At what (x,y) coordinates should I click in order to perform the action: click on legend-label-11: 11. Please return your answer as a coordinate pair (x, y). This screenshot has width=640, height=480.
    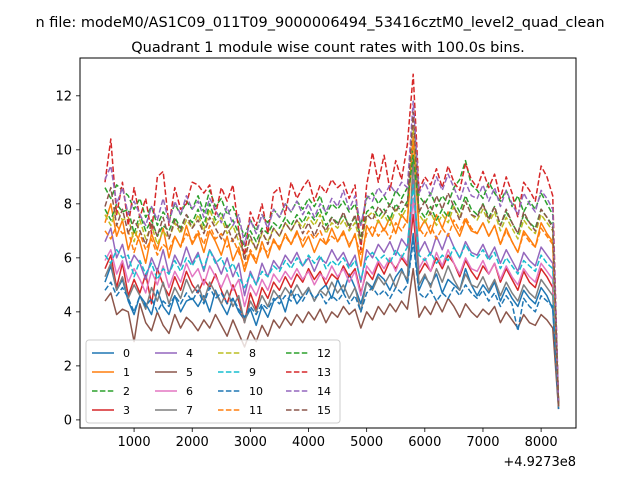
    Looking at the image, I should click on (256, 410).